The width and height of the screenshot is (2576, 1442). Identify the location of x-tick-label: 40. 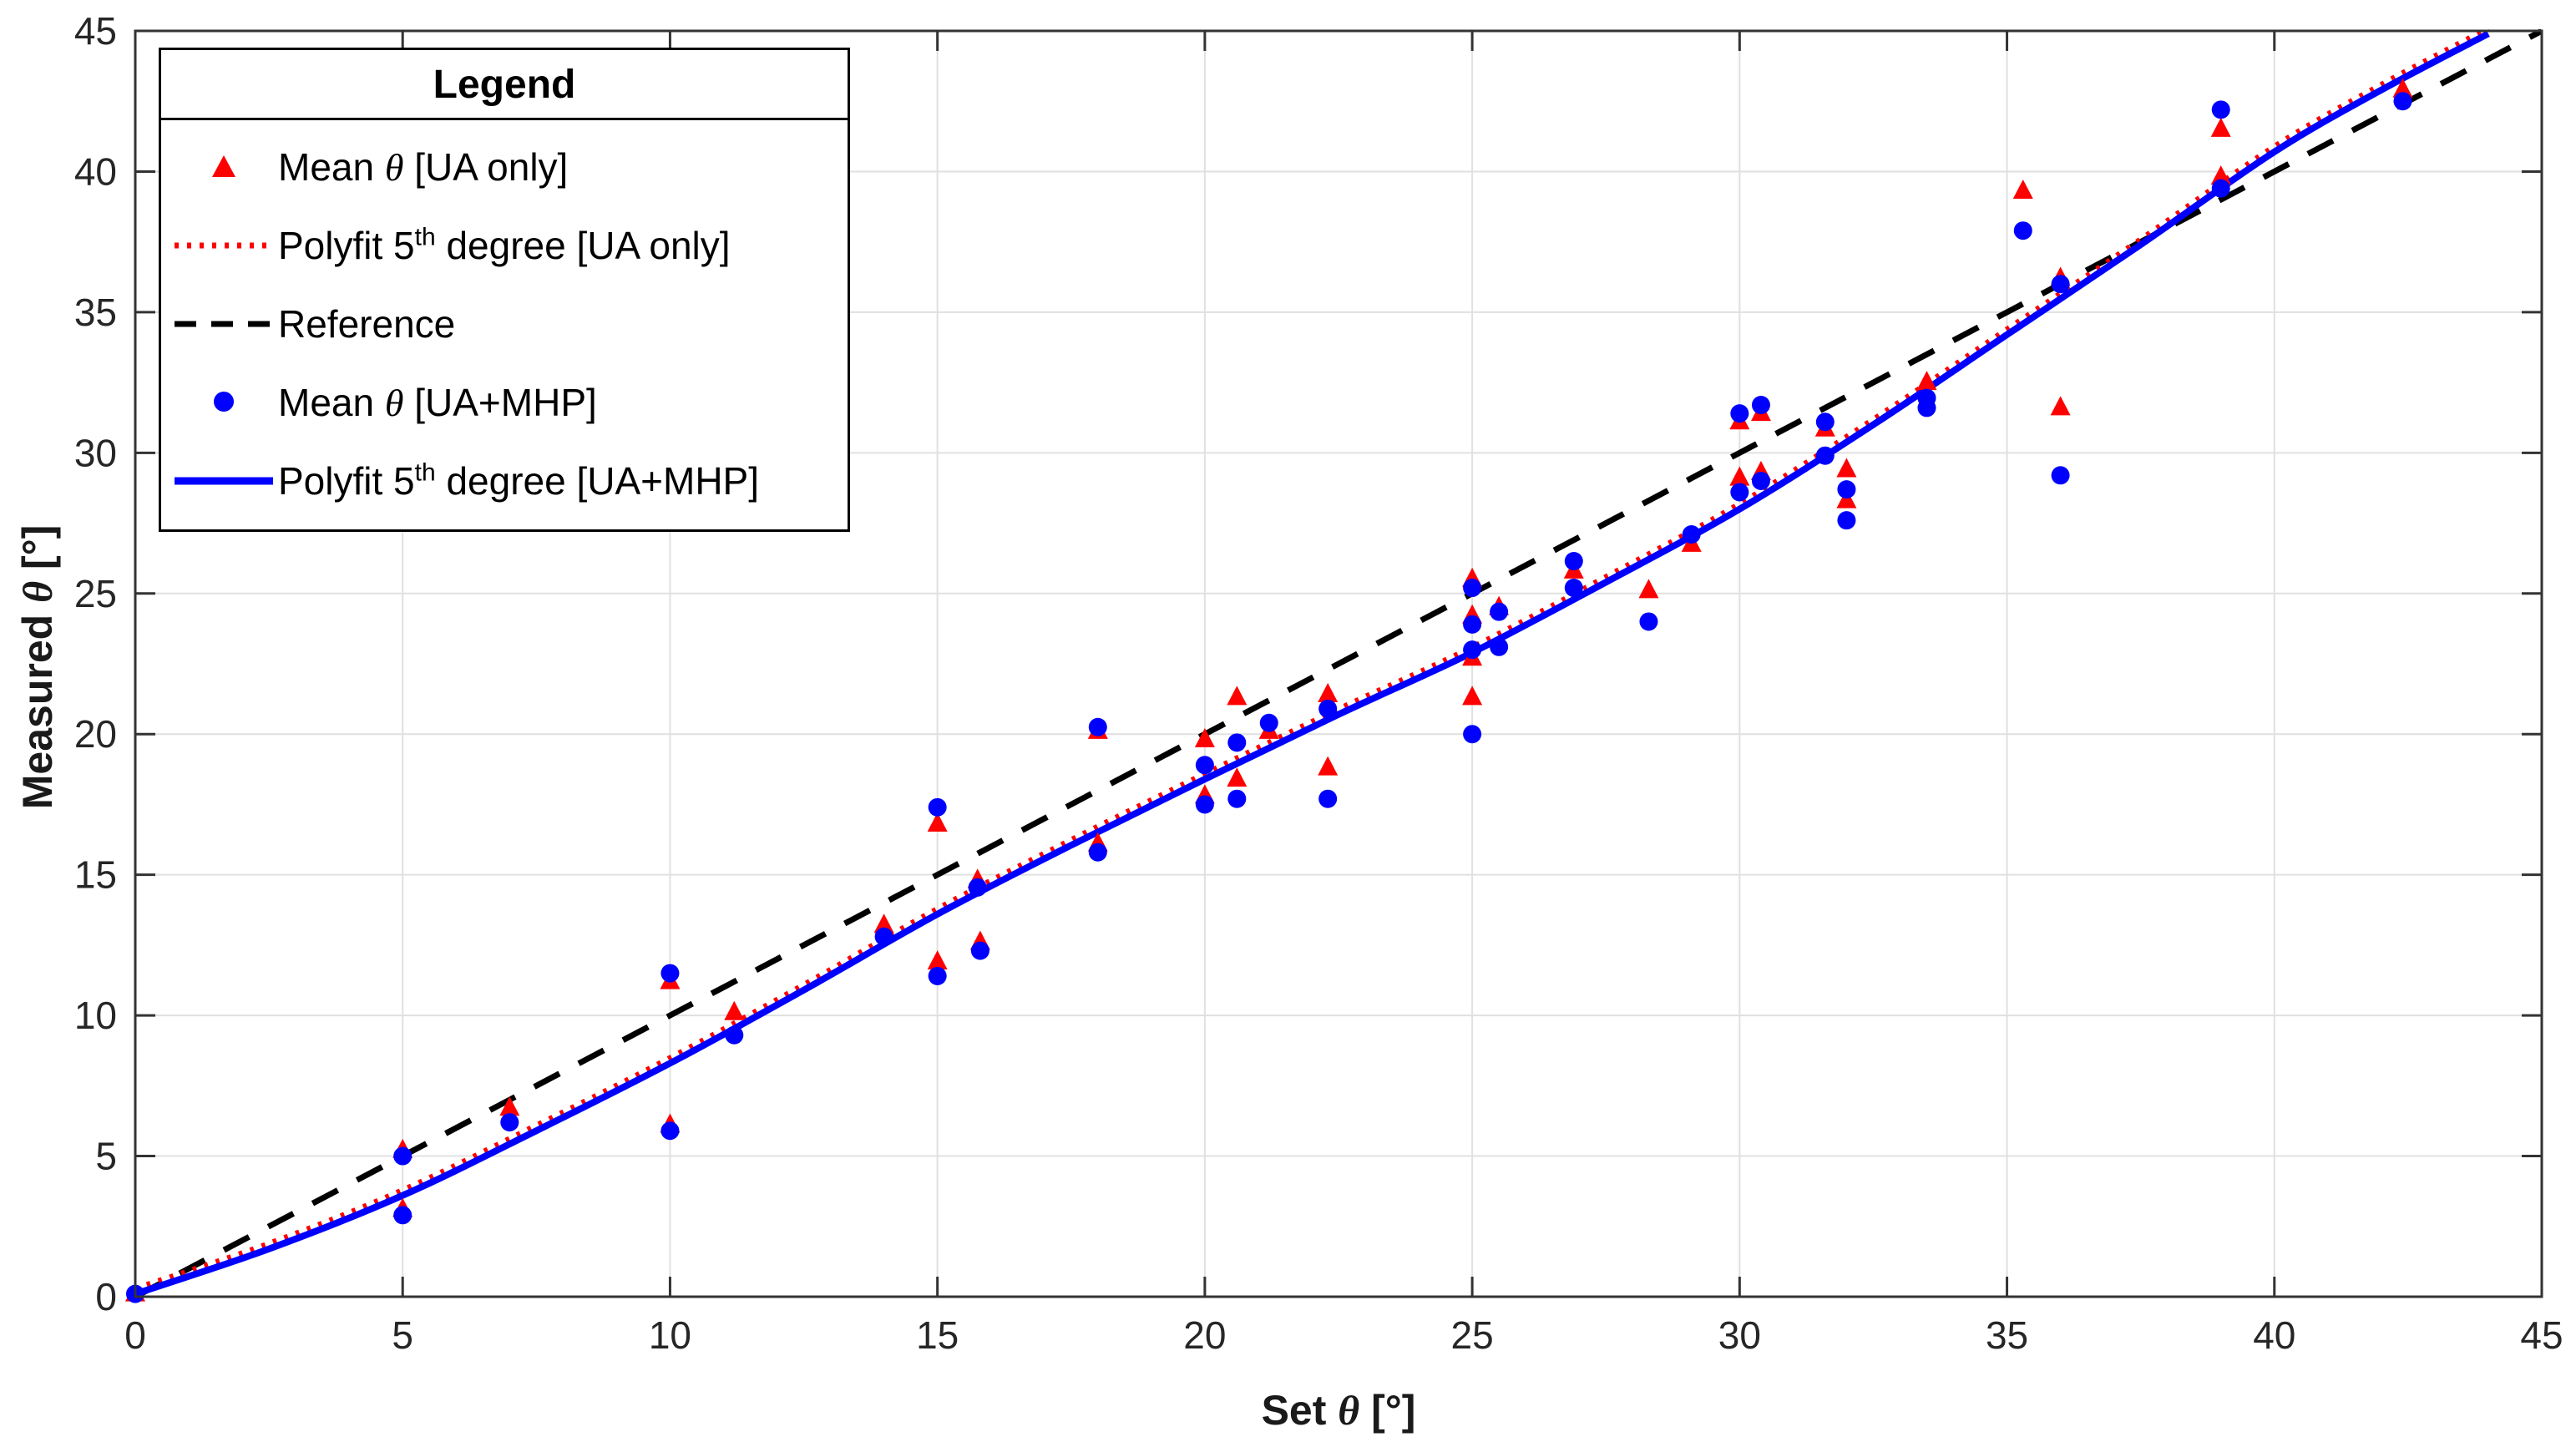
(2274, 1335).